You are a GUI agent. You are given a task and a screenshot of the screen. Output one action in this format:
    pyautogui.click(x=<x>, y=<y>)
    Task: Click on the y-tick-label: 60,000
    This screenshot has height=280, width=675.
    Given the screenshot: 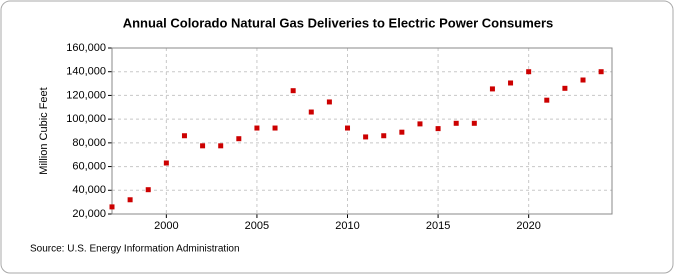 What is the action you would take?
    pyautogui.click(x=89, y=166)
    